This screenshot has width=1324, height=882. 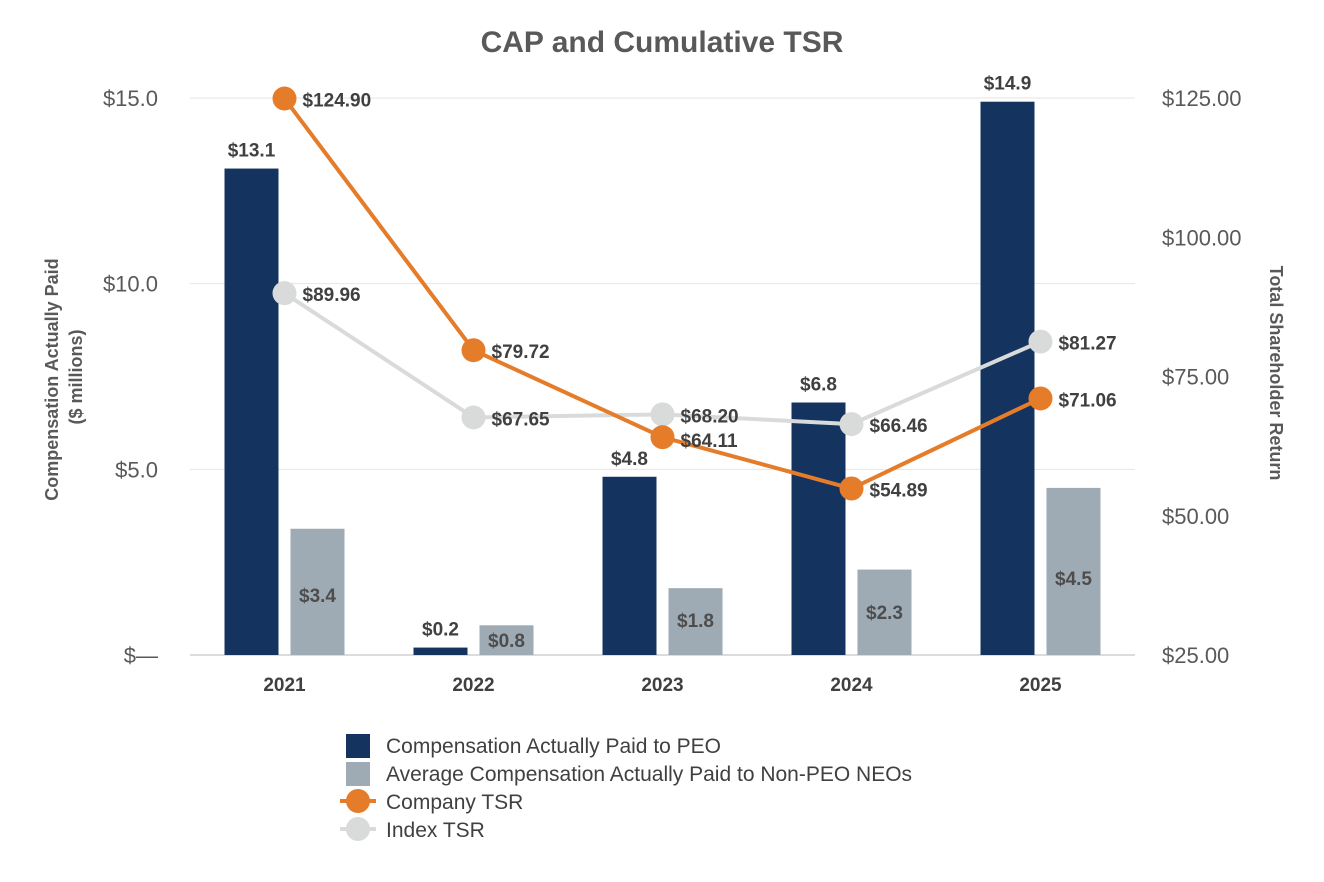 I want to click on legend-label: Compensation Actually Paid to PEO, so click(x=553, y=746).